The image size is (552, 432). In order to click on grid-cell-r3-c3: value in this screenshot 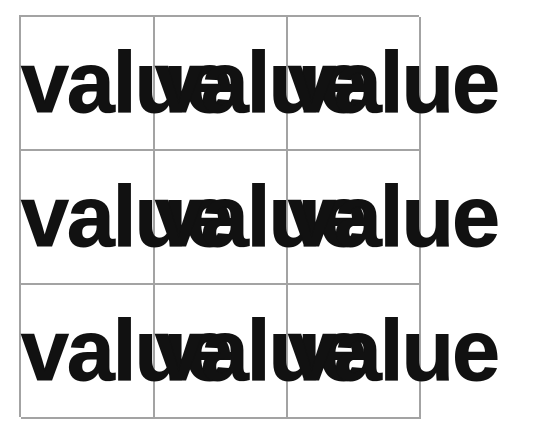, I will do `click(394, 352)`.